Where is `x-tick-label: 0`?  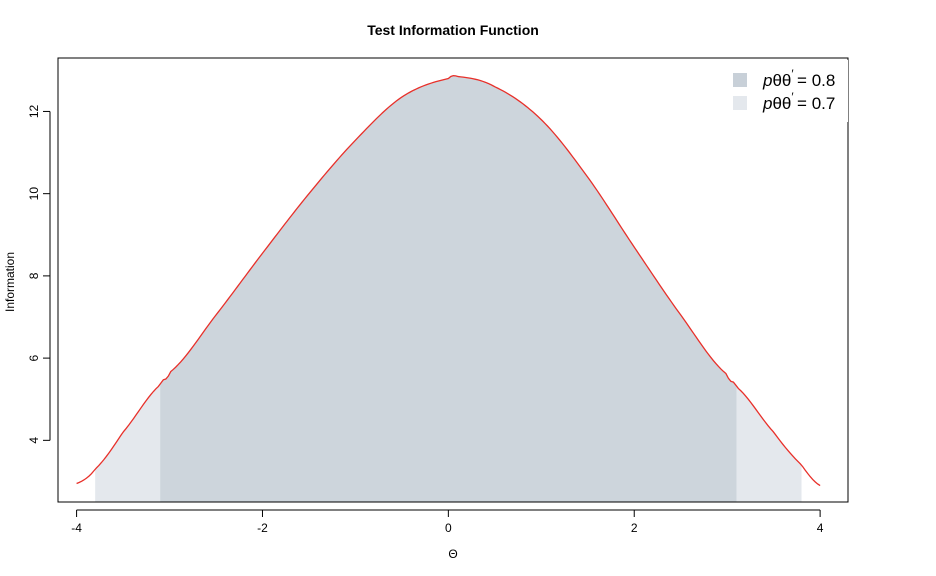
x-tick-label: 0 is located at coordinates (448, 528).